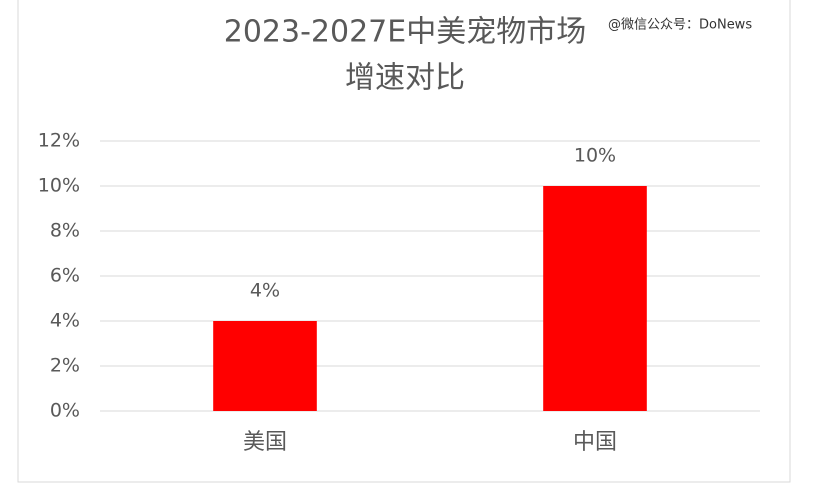  I want to click on y-tick-label: 2%, so click(65, 366).